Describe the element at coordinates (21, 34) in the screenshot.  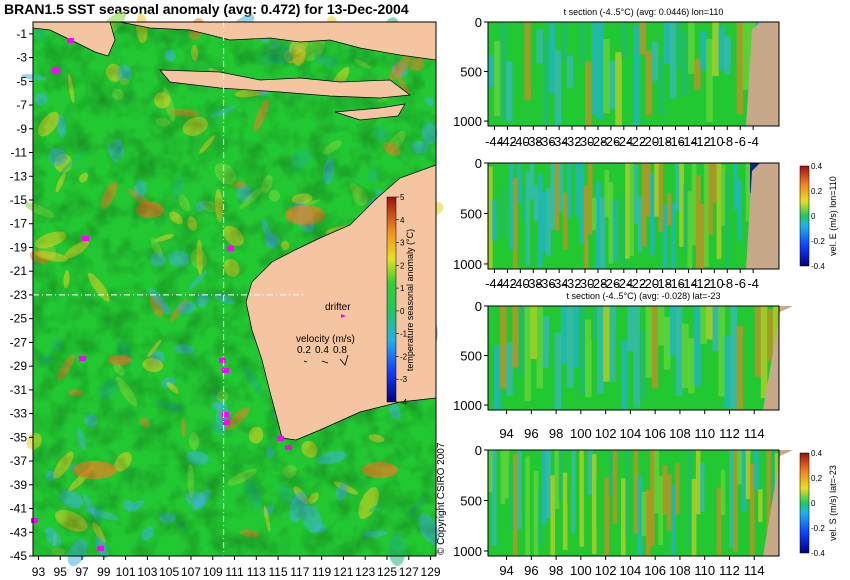
I see `map-y-tick-label: -1` at that location.